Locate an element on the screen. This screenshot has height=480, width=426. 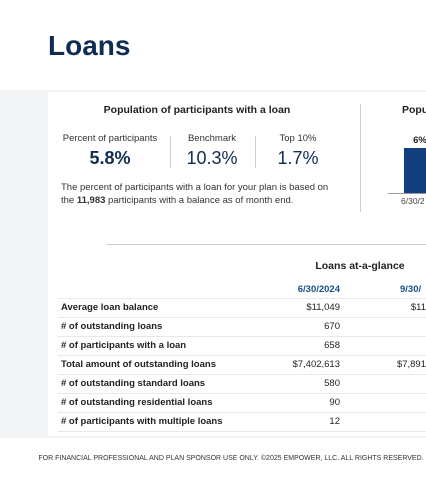
row-label: # of participants with multiple loans is located at coordinates (142, 421).